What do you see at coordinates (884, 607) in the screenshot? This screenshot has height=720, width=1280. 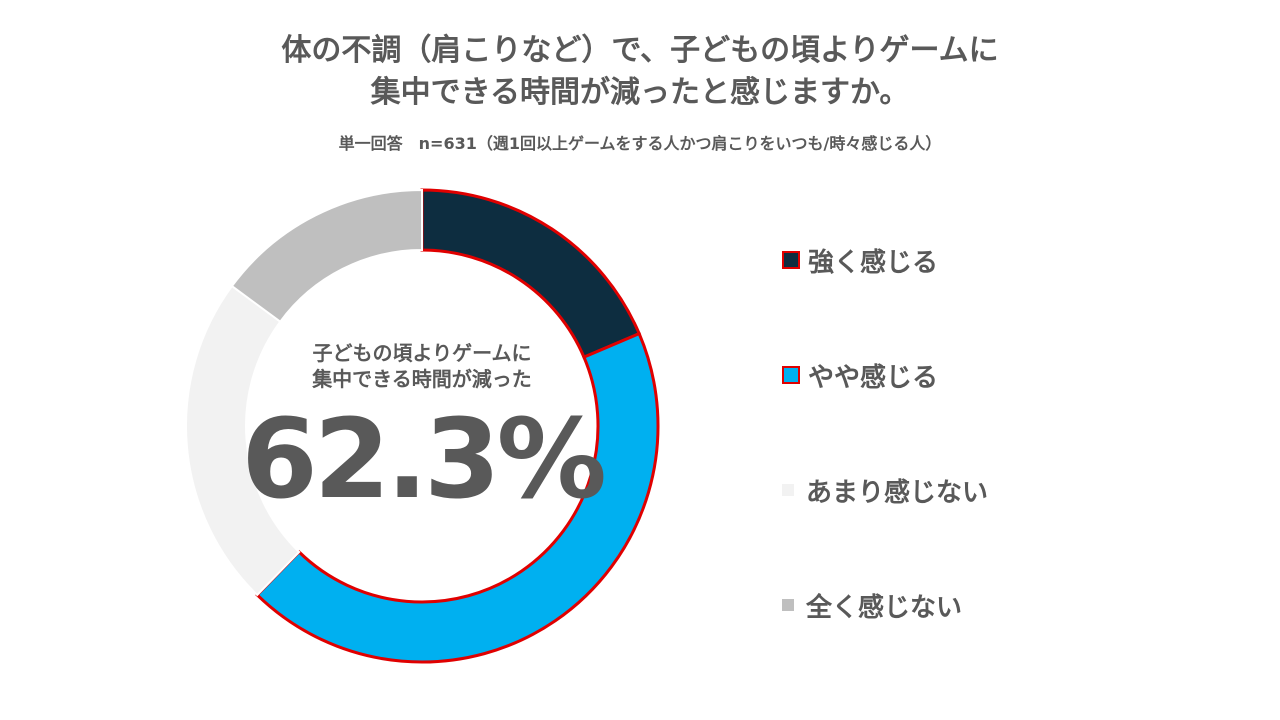 I see `legend-label-3: 全く感じない` at bounding box center [884, 607].